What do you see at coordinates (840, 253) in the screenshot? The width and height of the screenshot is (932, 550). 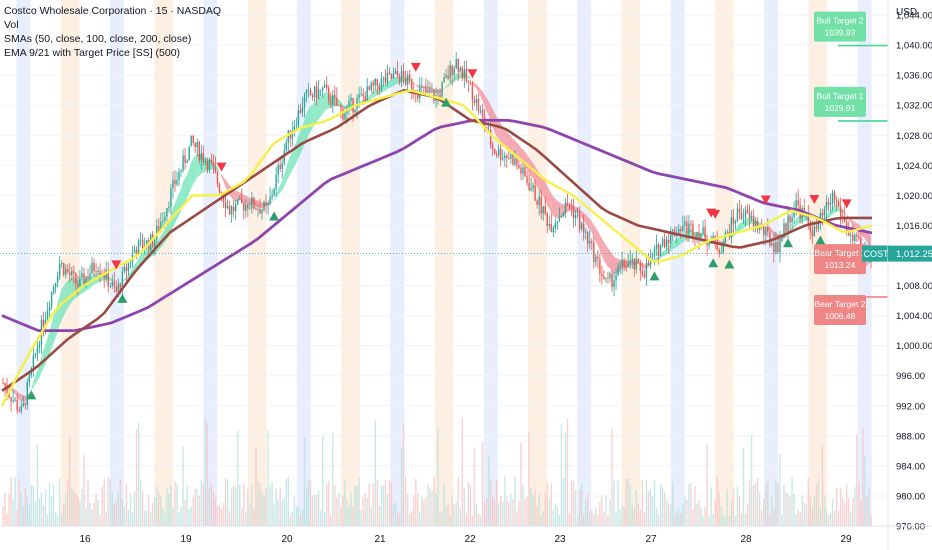 I see `target-name: Bear Target 1` at bounding box center [840, 253].